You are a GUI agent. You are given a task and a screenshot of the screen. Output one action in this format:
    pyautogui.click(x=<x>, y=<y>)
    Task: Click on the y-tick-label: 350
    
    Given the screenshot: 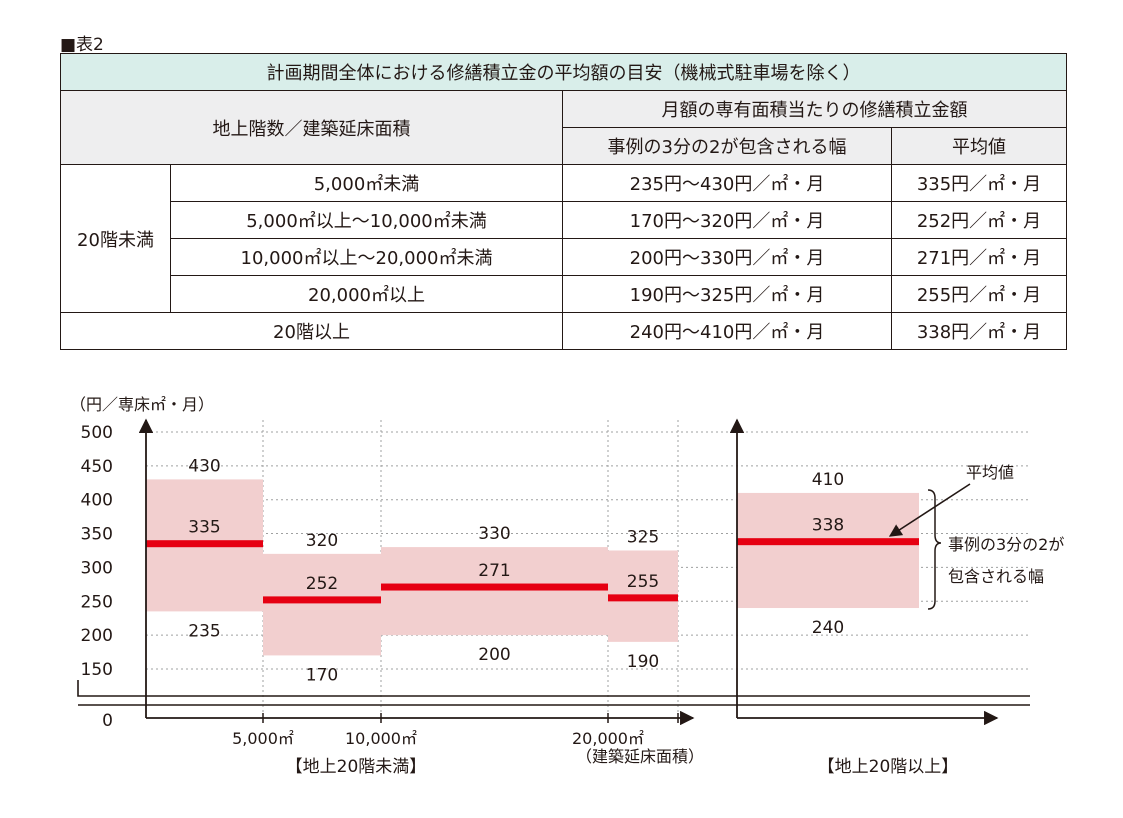 What is the action you would take?
    pyautogui.click(x=97, y=535)
    